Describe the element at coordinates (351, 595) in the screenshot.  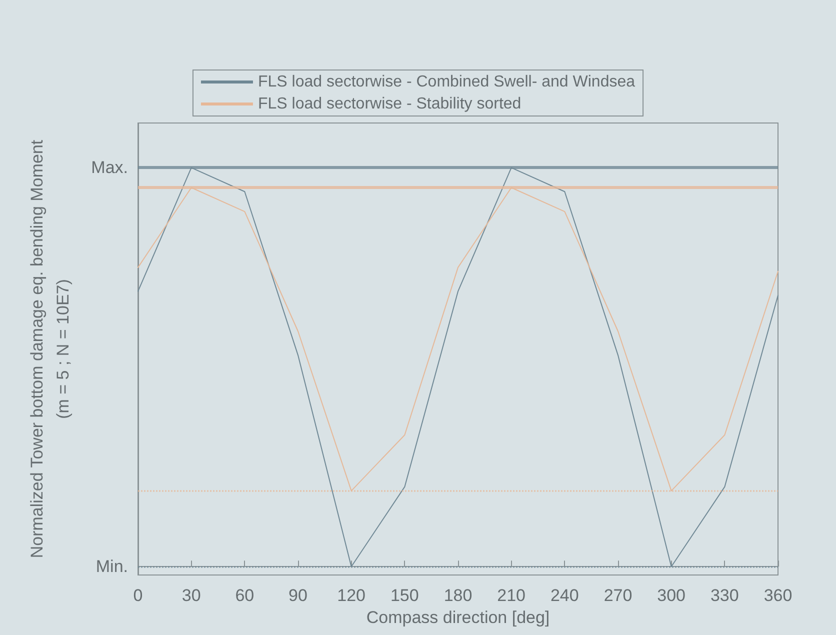
I see `x-tick-label: 120` at that location.